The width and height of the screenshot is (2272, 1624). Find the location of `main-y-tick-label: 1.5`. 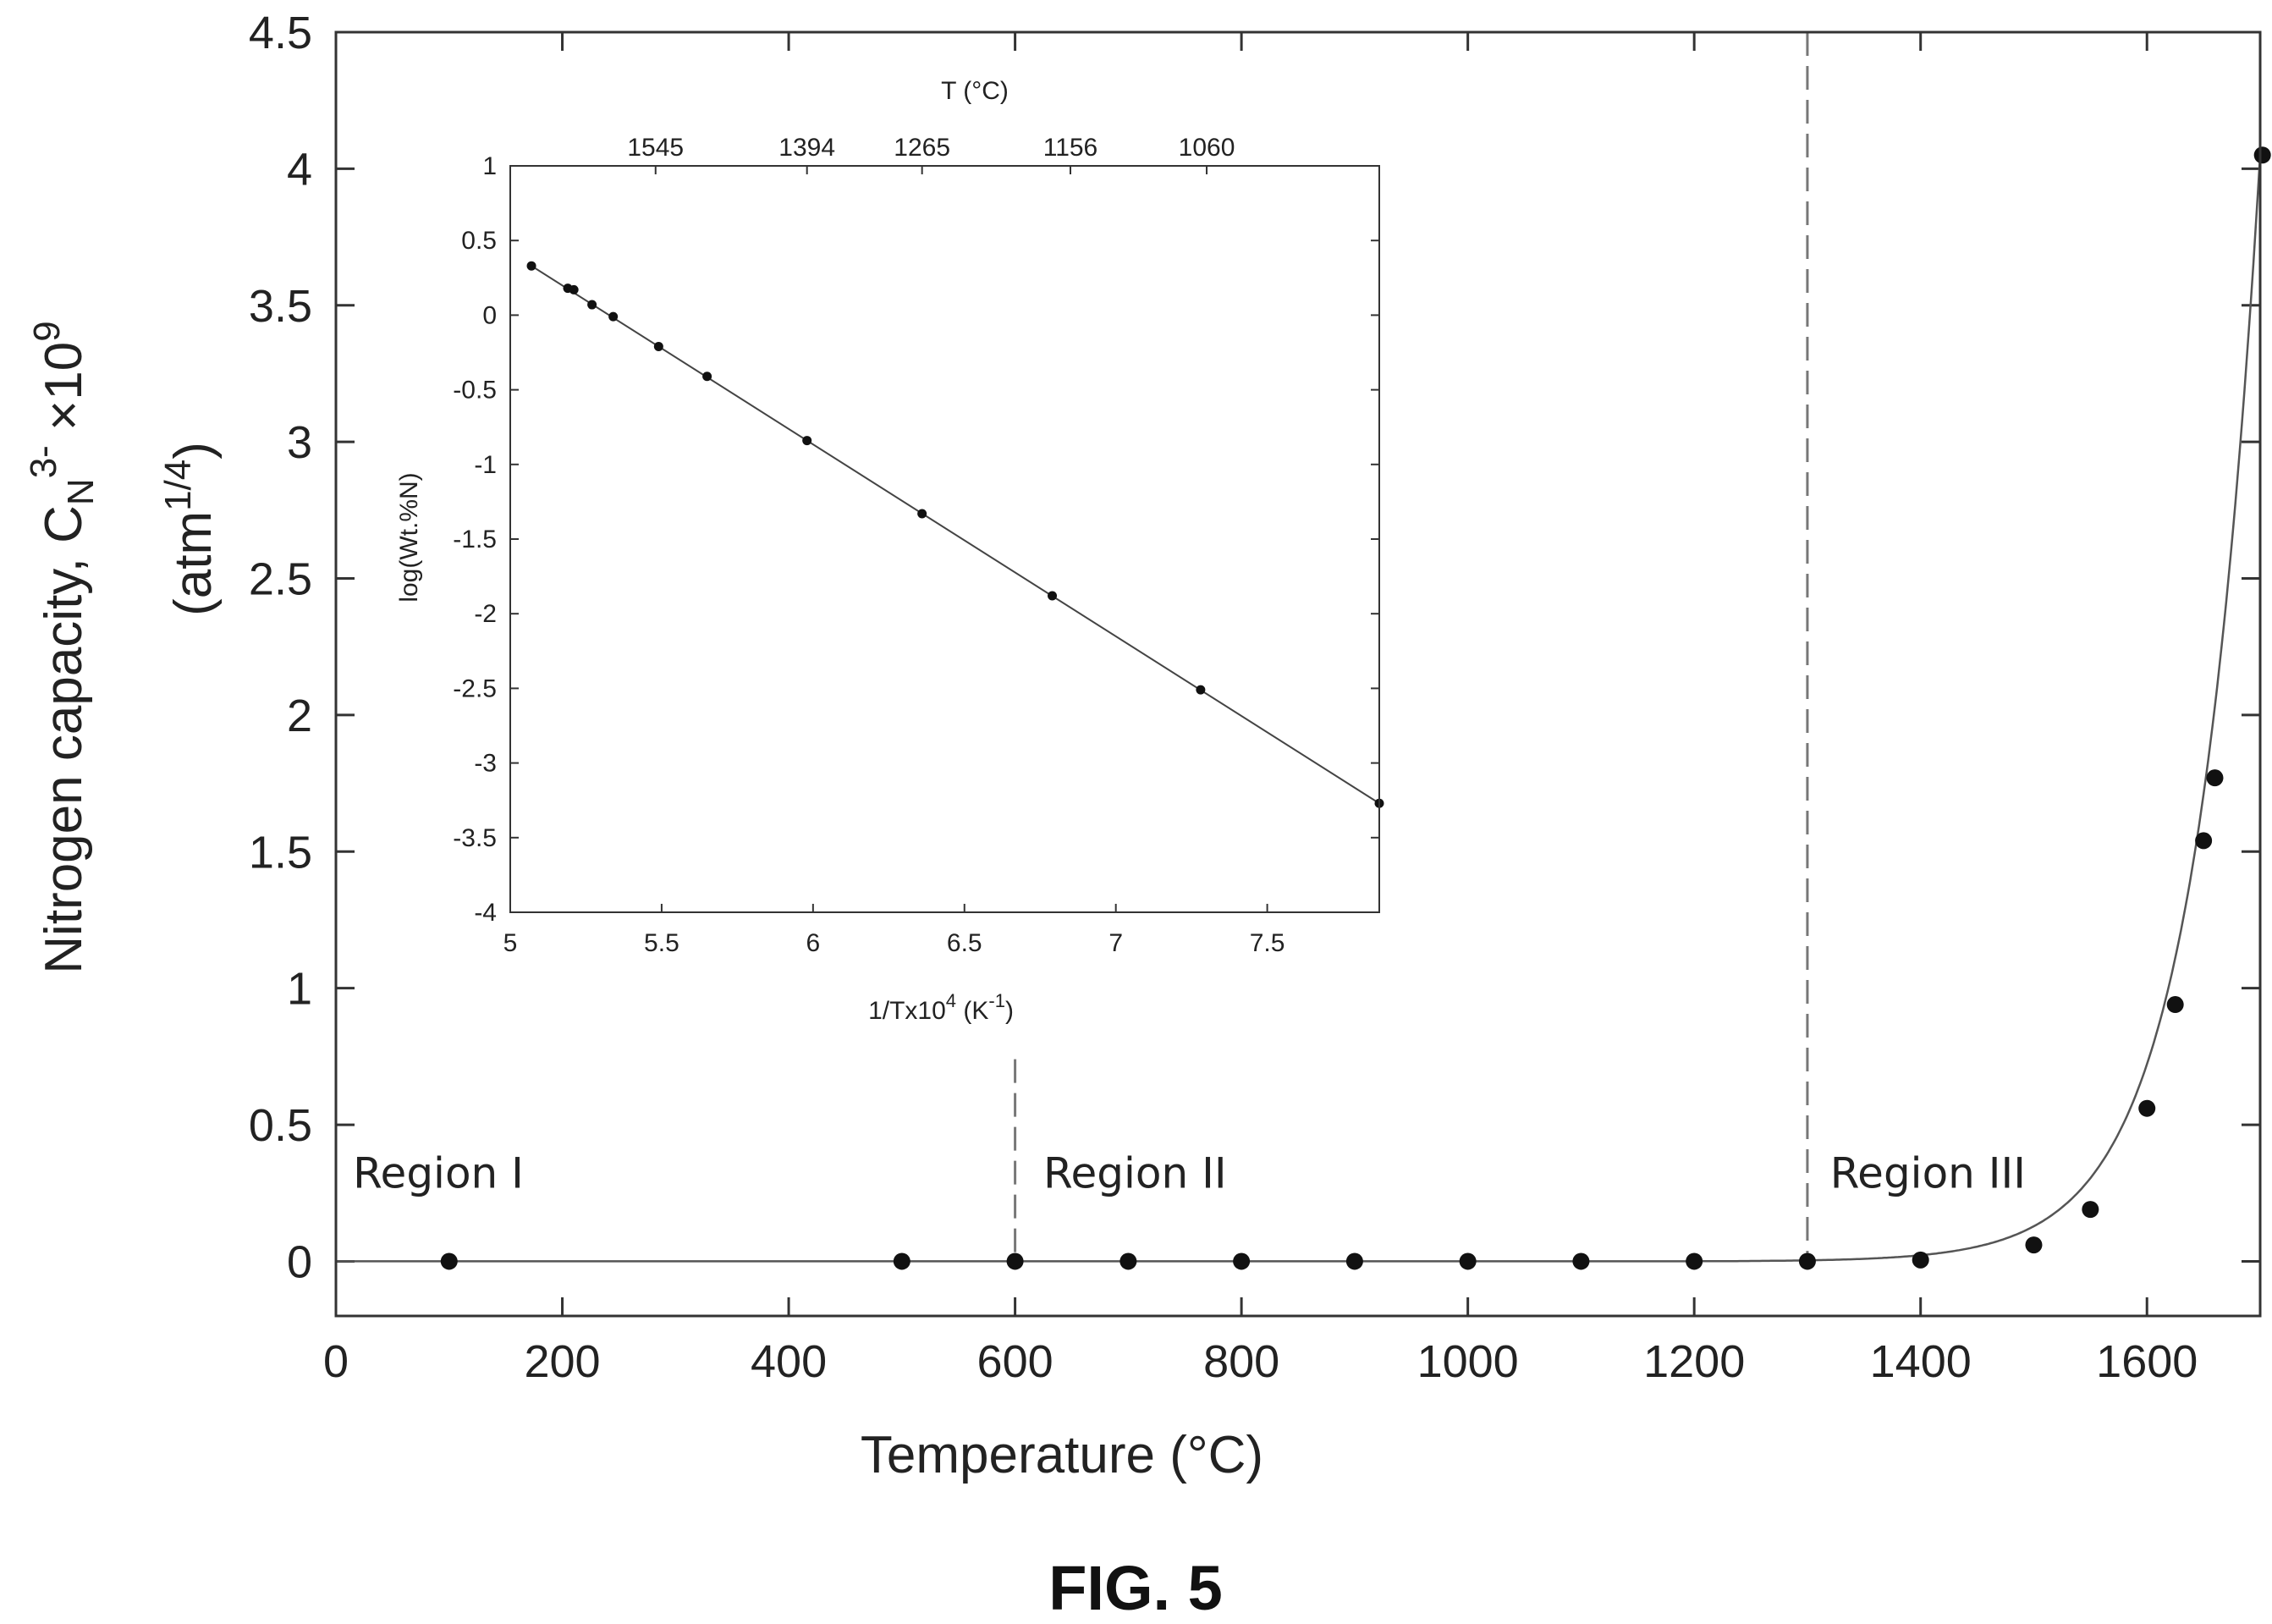

main-y-tick-label: 1.5 is located at coordinates (280, 853).